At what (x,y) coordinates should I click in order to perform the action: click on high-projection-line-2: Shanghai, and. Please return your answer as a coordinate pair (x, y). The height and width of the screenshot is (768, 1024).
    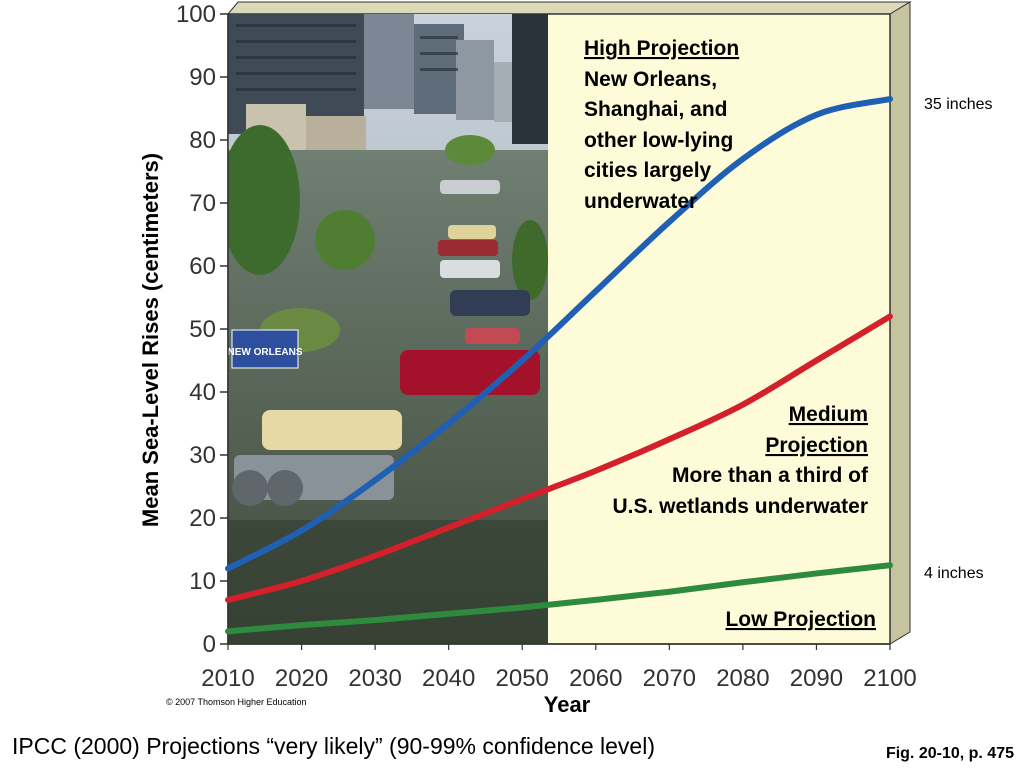
    Looking at the image, I should click on (656, 109).